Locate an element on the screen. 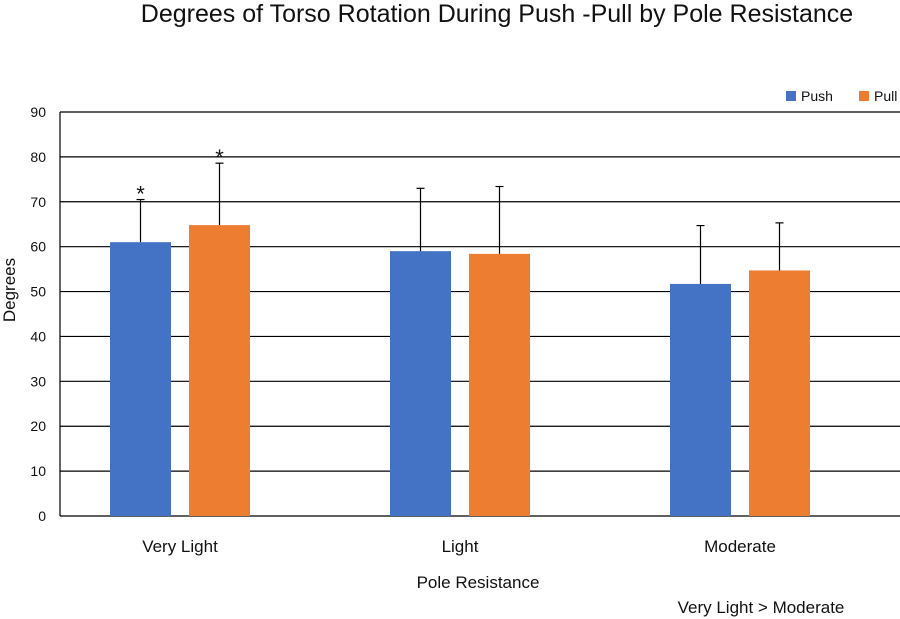 This screenshot has height=619, width=900. legend-label-push: Push is located at coordinates (817, 96).